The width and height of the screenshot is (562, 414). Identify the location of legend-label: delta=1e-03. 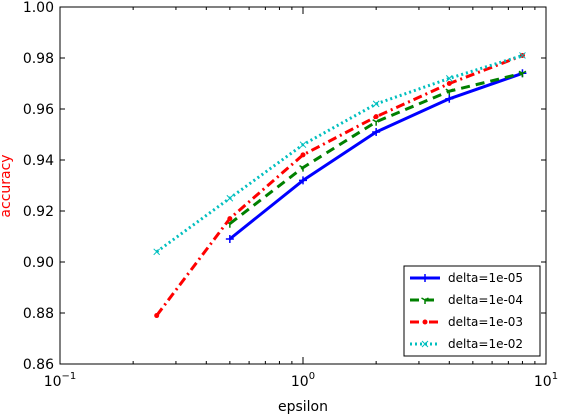
(485, 322).